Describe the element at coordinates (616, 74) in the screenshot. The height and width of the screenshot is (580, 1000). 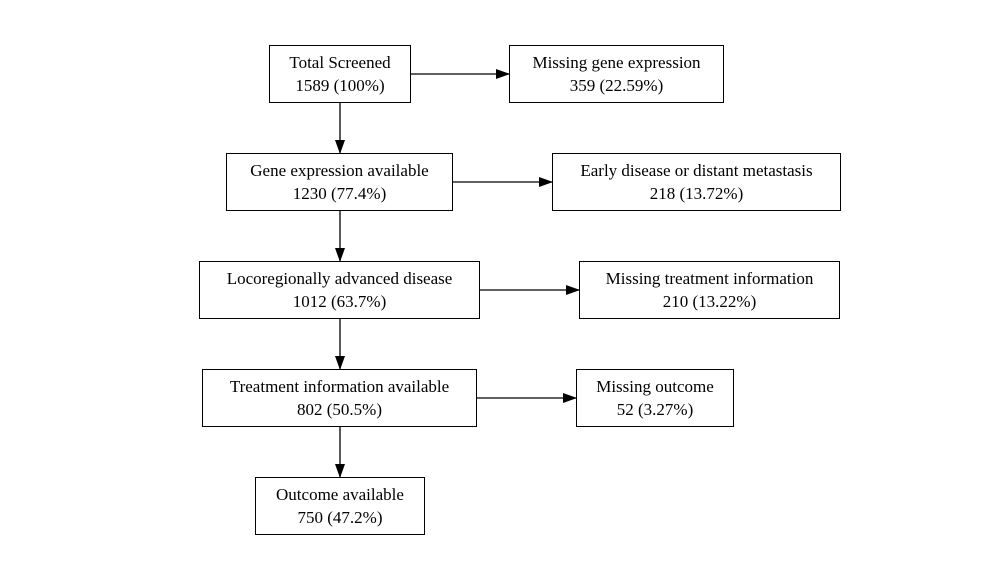
I see `node-missing-gene-expression: Missing gene expression 359 (22.59%)` at that location.